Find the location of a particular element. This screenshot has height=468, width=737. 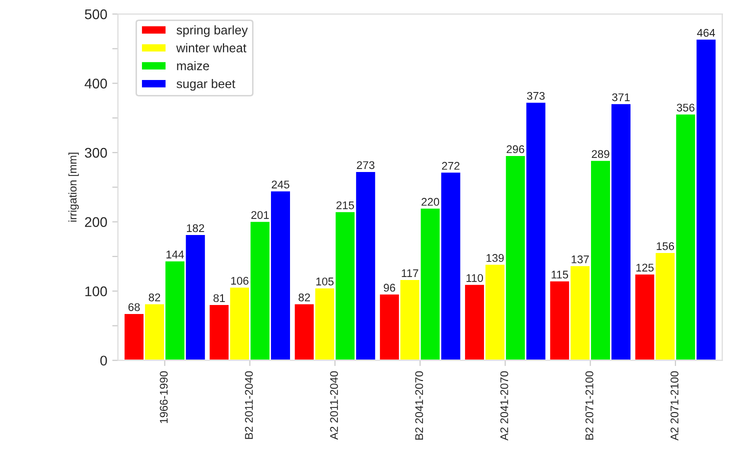

legend-label: maize is located at coordinates (193, 65).